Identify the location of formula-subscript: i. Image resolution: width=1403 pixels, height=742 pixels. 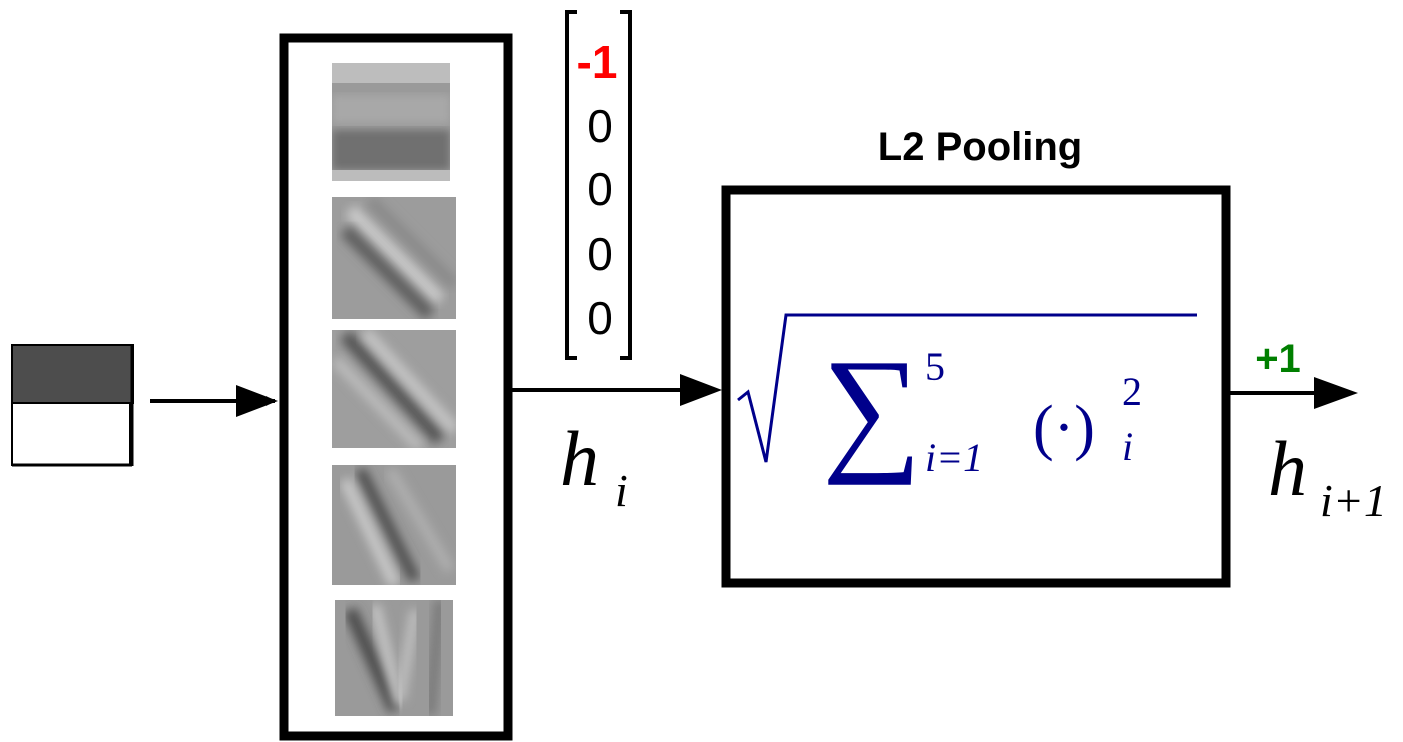
(1127, 446).